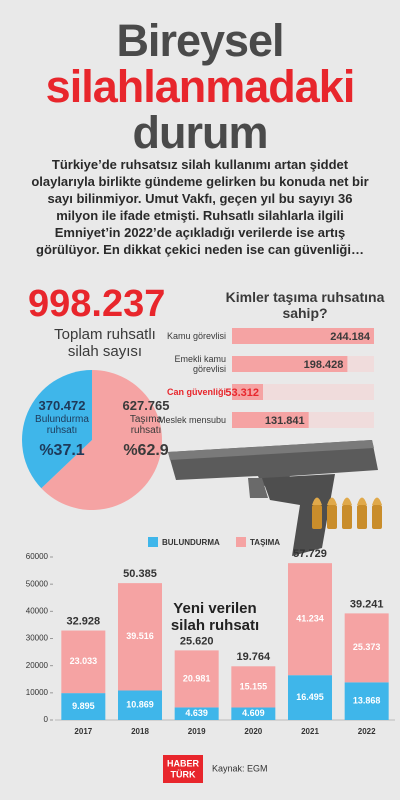 The image size is (400, 800). Describe the element at coordinates (83, 731) in the screenshot. I see `x-tick-label: 2017` at that location.